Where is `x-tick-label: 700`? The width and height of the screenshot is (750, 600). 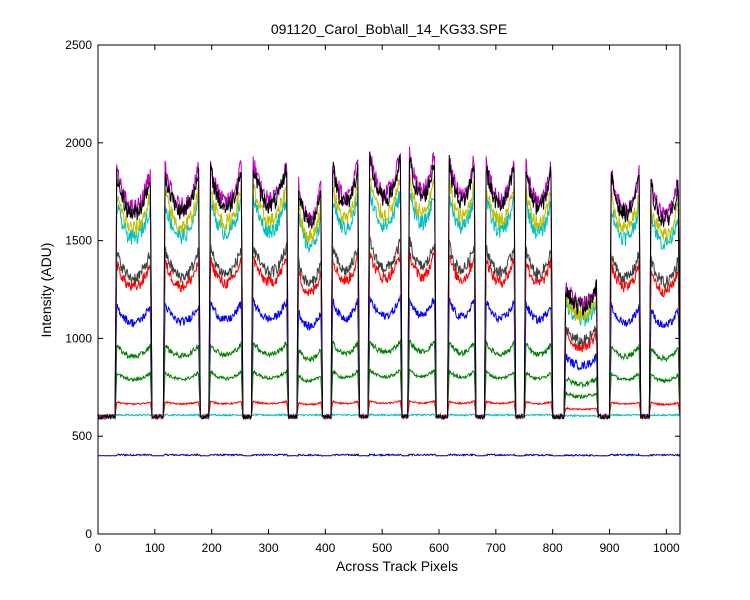
x-tick-label: 700 is located at coordinates (496, 548).